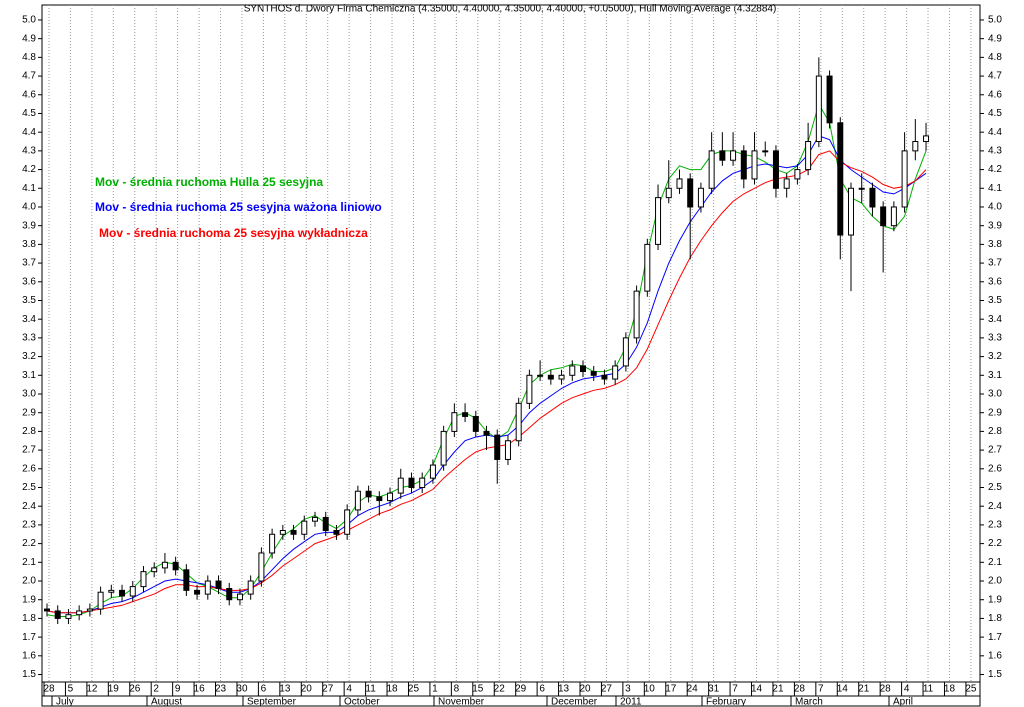 Image resolution: width=1024 pixels, height=707 pixels. What do you see at coordinates (809, 702) in the screenshot?
I see `month-label: March` at bounding box center [809, 702].